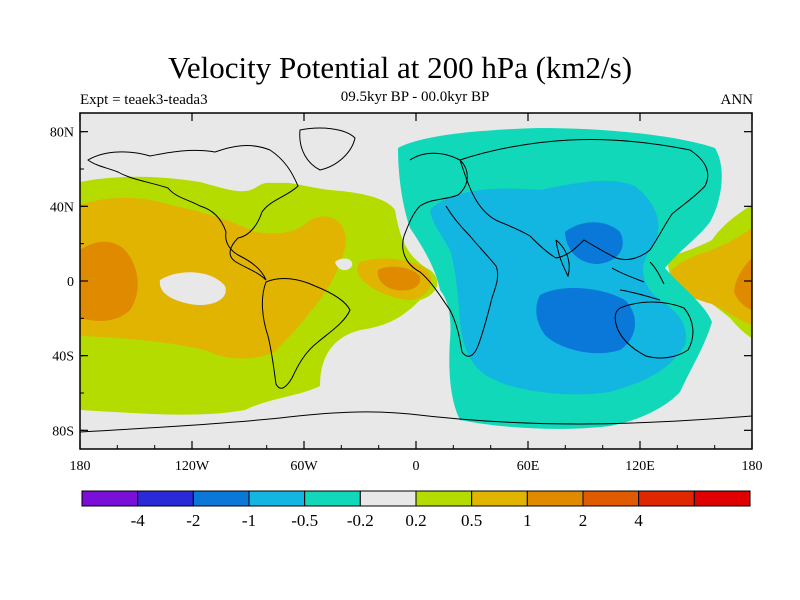 Image resolution: width=800 pixels, height=600 pixels. Describe the element at coordinates (360, 520) in the screenshot. I see `colorbar-label: -0.2` at that location.